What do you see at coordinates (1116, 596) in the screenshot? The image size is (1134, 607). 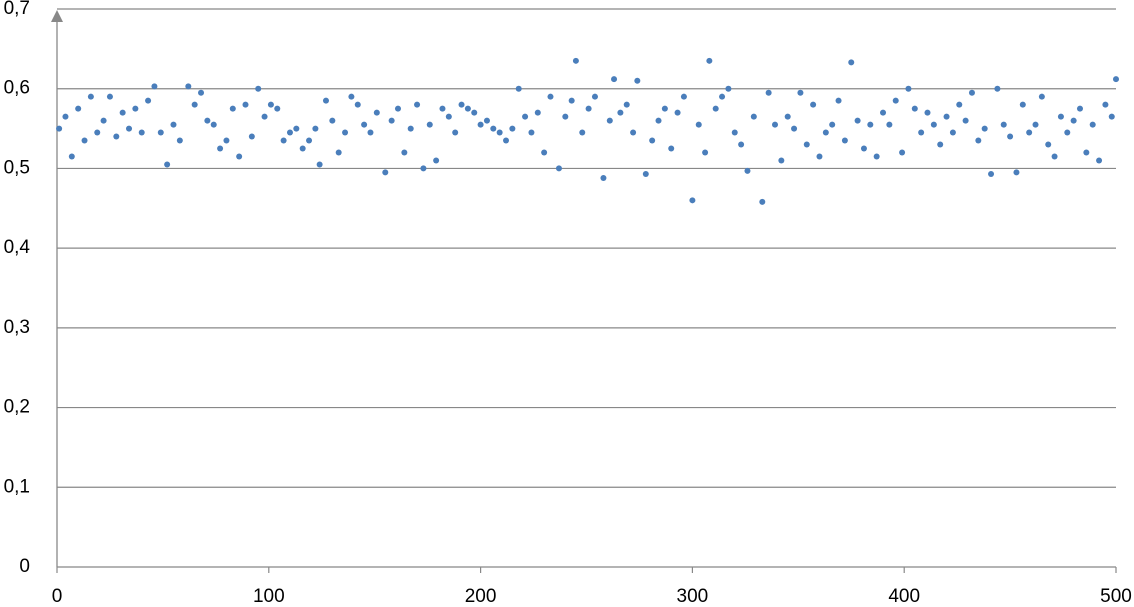 I see `x-tick-label: 500` at bounding box center [1116, 596].